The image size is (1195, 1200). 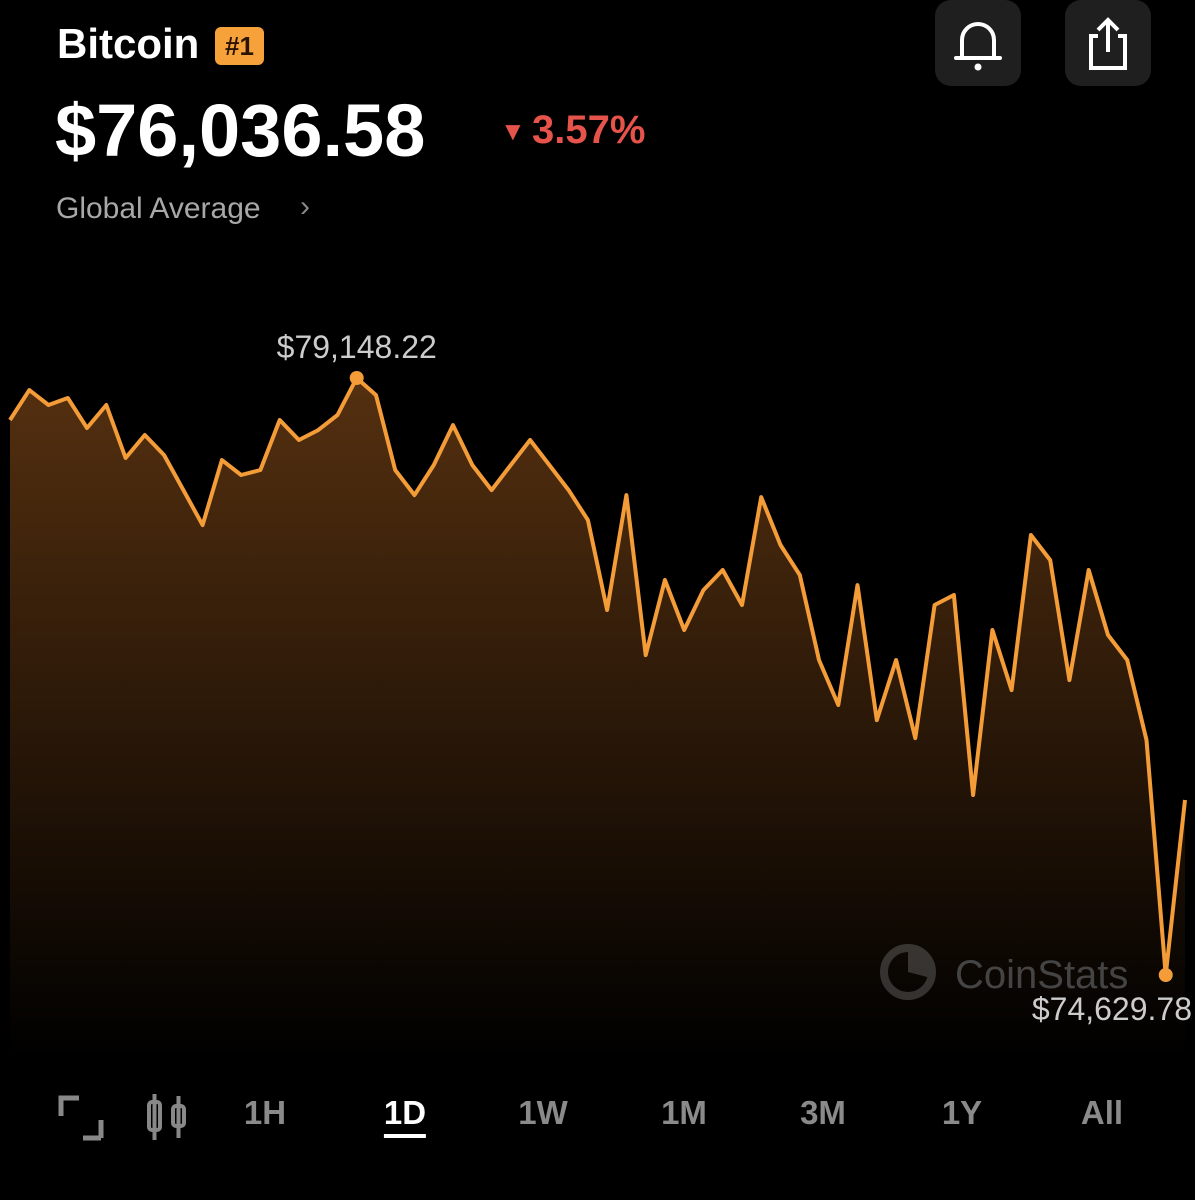 What do you see at coordinates (513, 131) in the screenshot?
I see `down-arrow: ▼` at bounding box center [513, 131].